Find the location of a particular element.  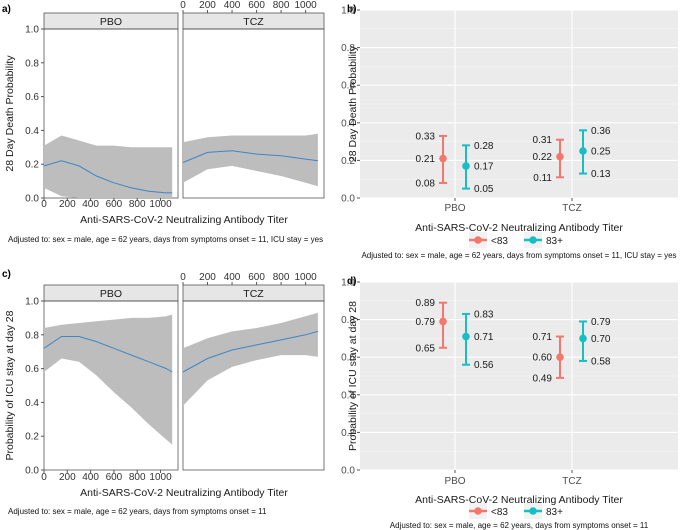

data-label: 0.58 is located at coordinates (601, 361).